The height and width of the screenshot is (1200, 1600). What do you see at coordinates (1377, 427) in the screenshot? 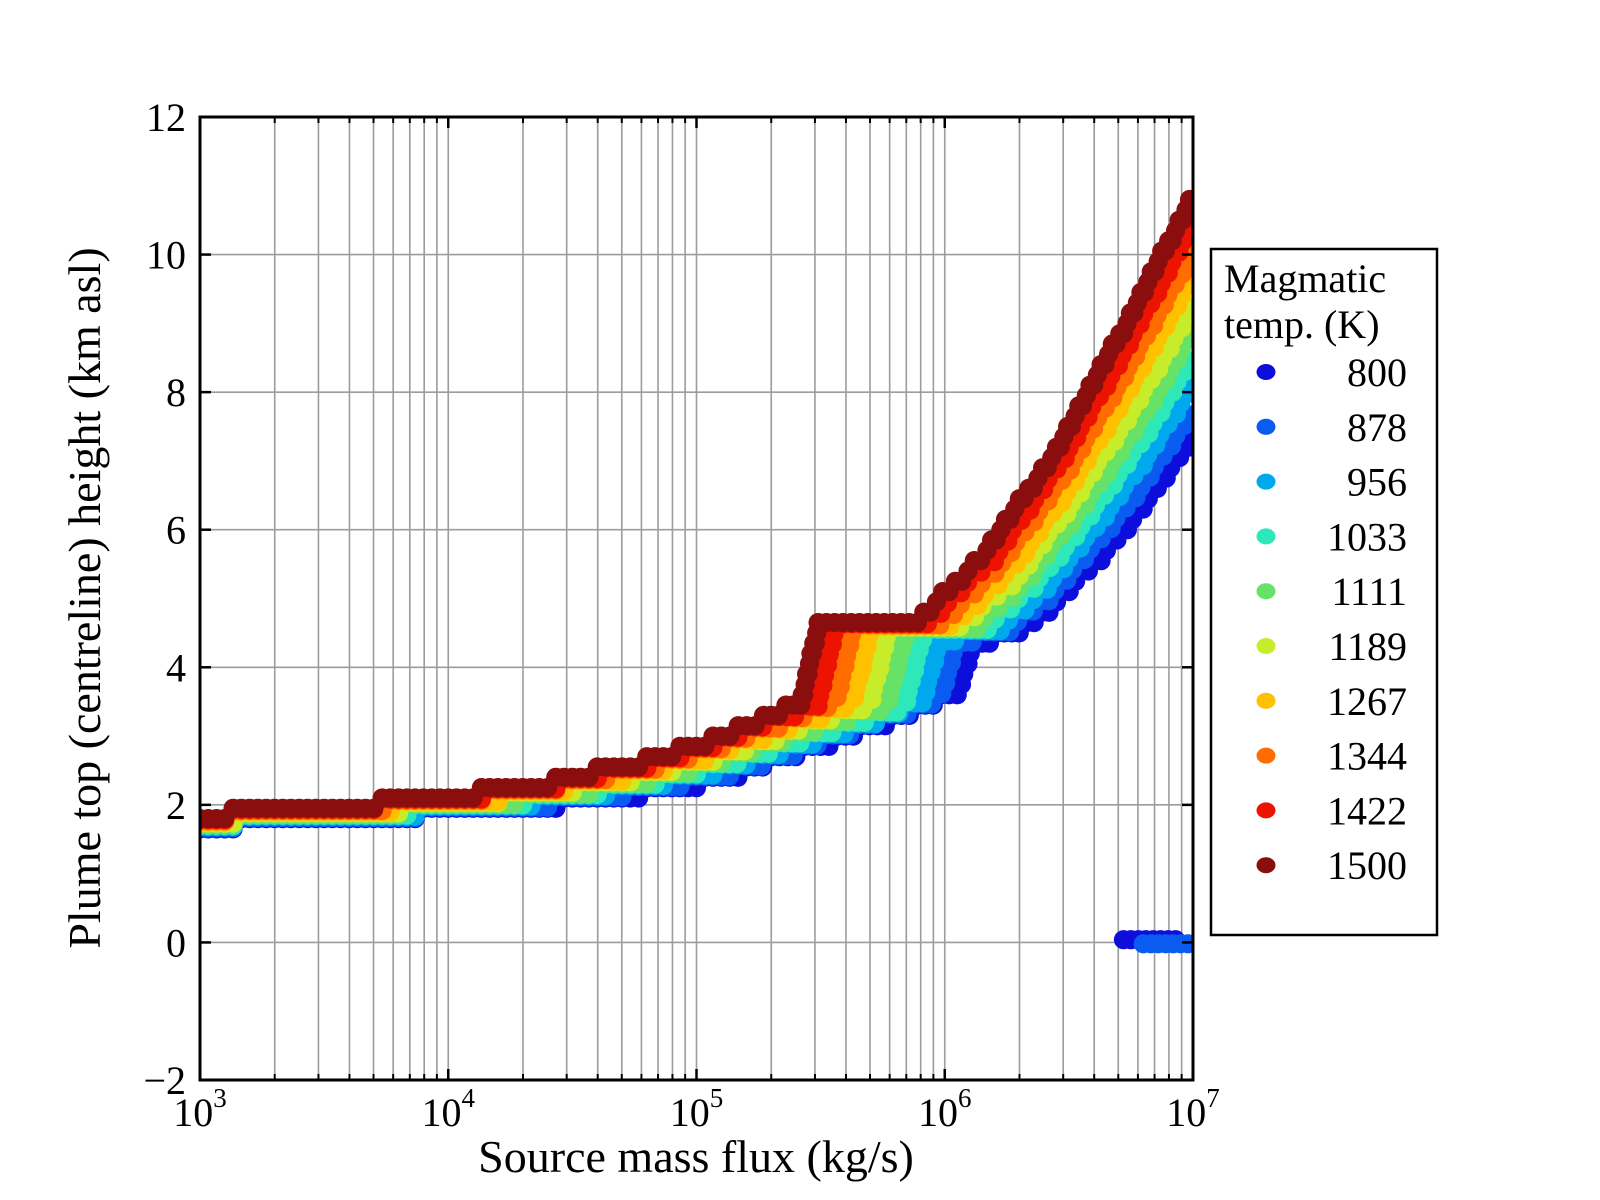
I see `legend-label-878: 878` at bounding box center [1377, 427].